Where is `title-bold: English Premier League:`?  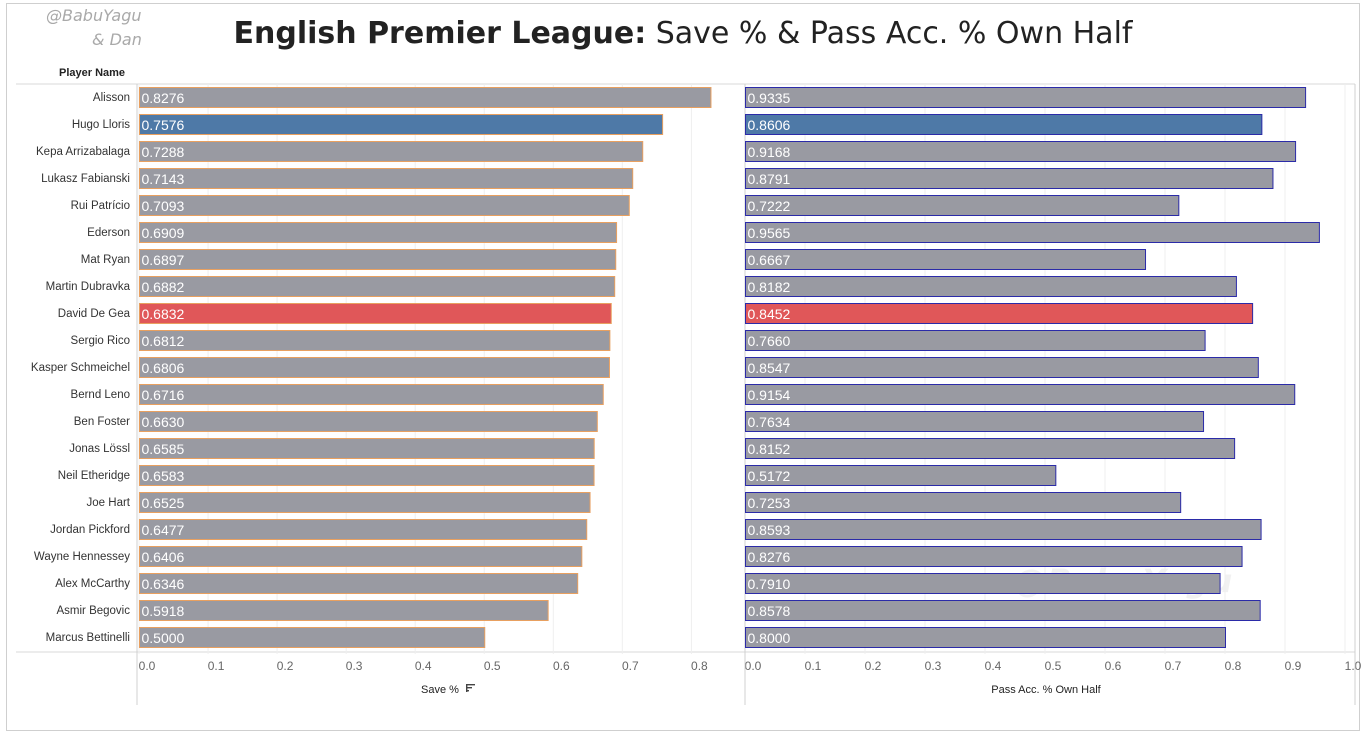 title-bold: English Premier League: is located at coordinates (440, 33).